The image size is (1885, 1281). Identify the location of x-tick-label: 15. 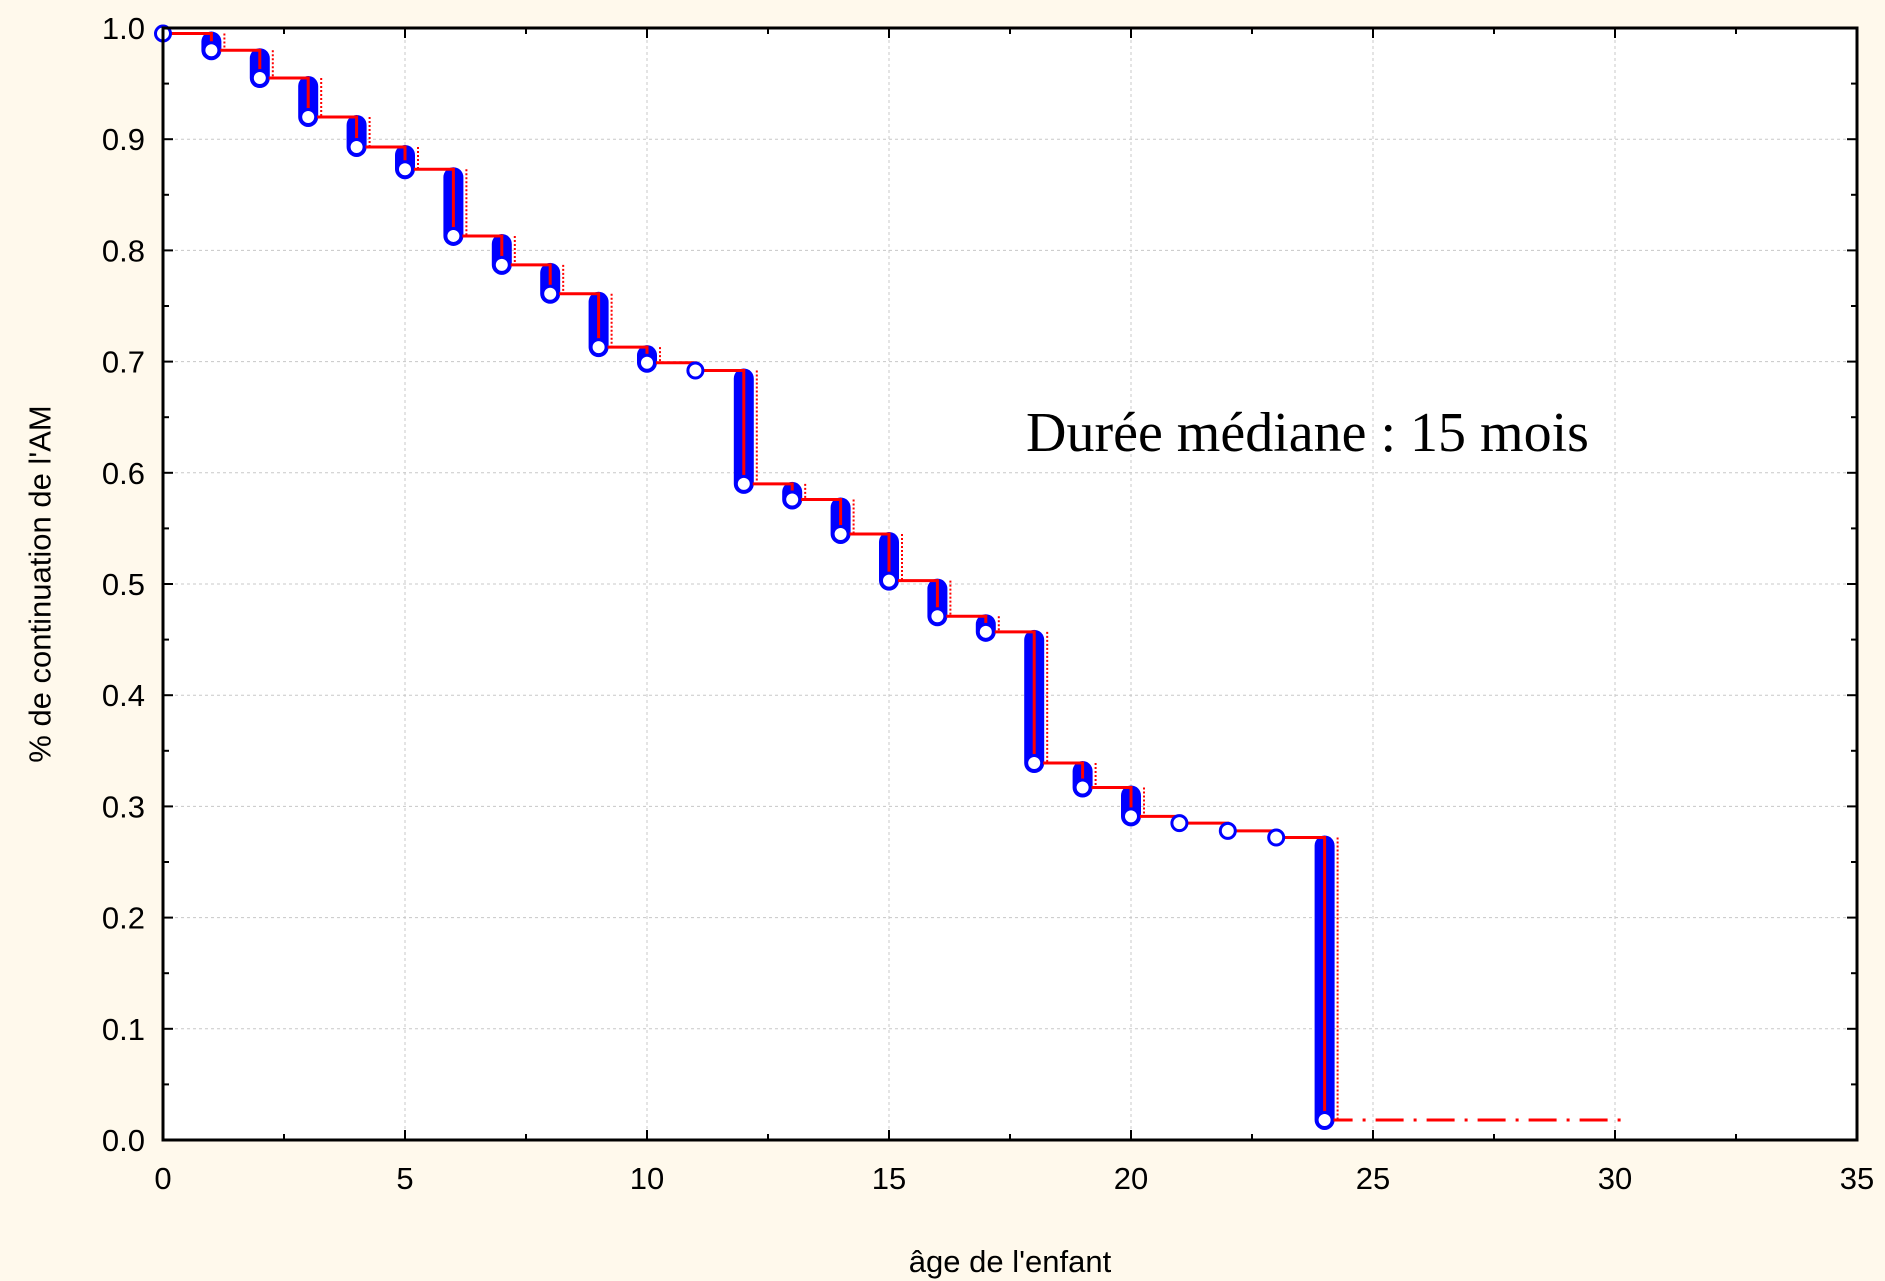
(889, 1178).